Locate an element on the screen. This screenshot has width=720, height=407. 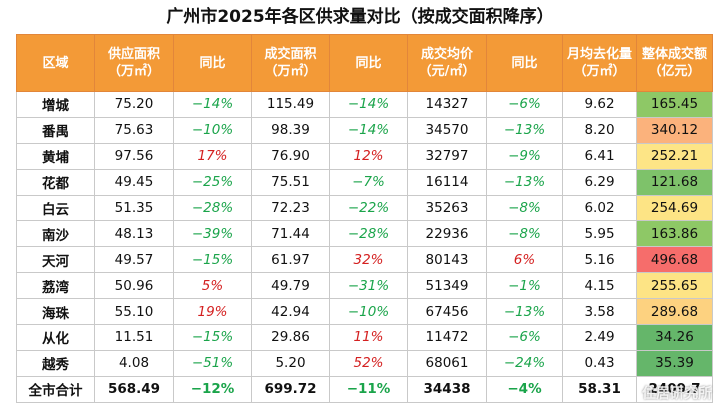
supply-area-cell: 75.20 is located at coordinates (134, 104).